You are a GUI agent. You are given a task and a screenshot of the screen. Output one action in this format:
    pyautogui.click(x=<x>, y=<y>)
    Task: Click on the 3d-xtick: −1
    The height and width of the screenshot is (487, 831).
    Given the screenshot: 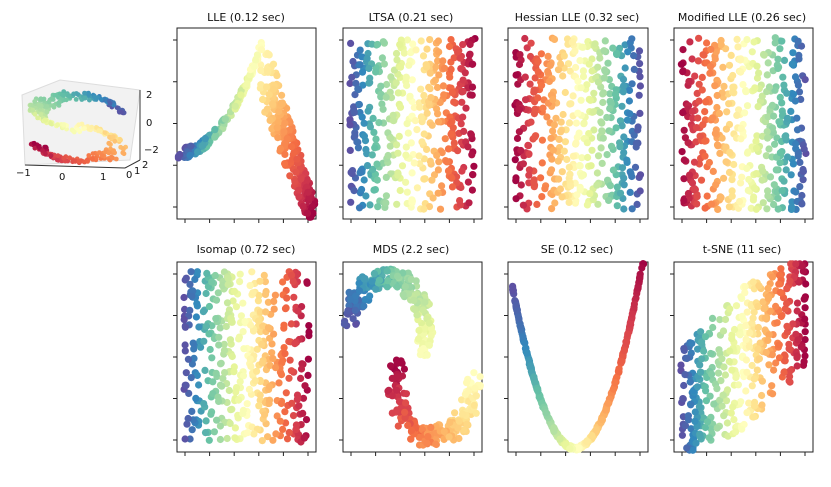 What is the action you would take?
    pyautogui.click(x=23, y=173)
    